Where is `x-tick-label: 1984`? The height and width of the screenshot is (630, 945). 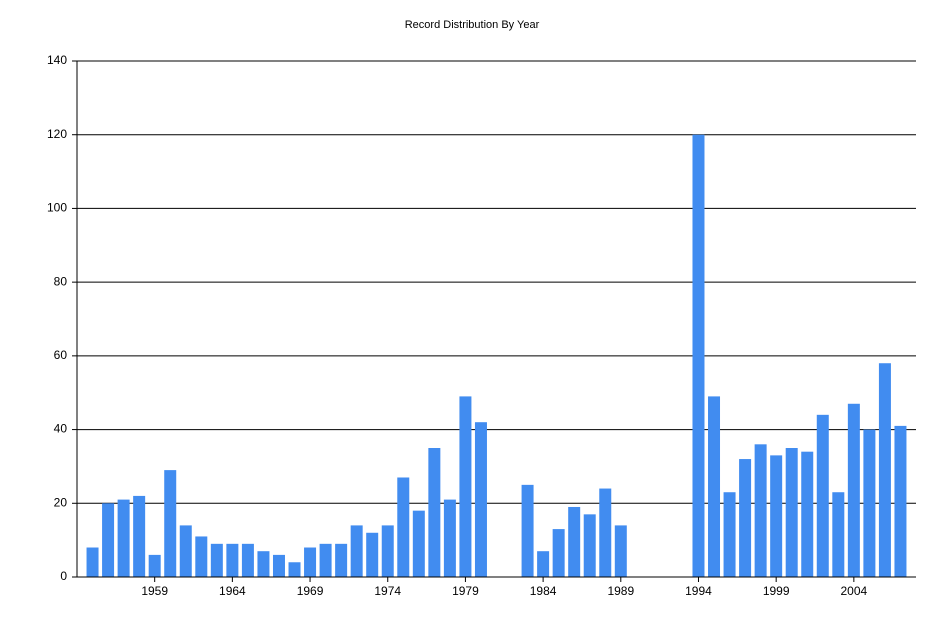
x-tick-label: 1984 is located at coordinates (543, 591).